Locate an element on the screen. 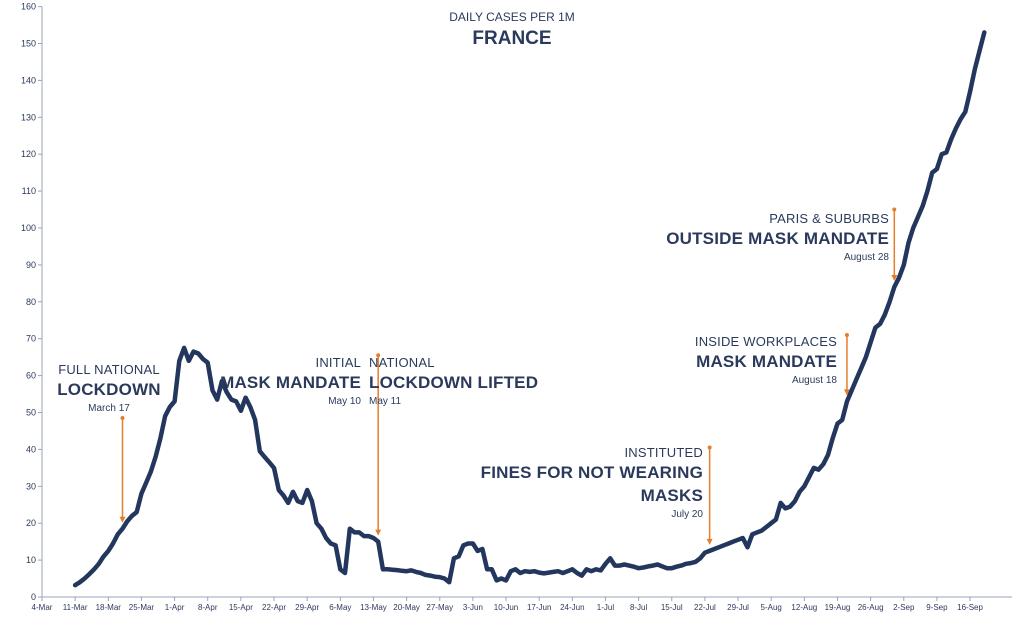 The width and height of the screenshot is (1024, 619). y-tick-label: 130 is located at coordinates (28, 117).